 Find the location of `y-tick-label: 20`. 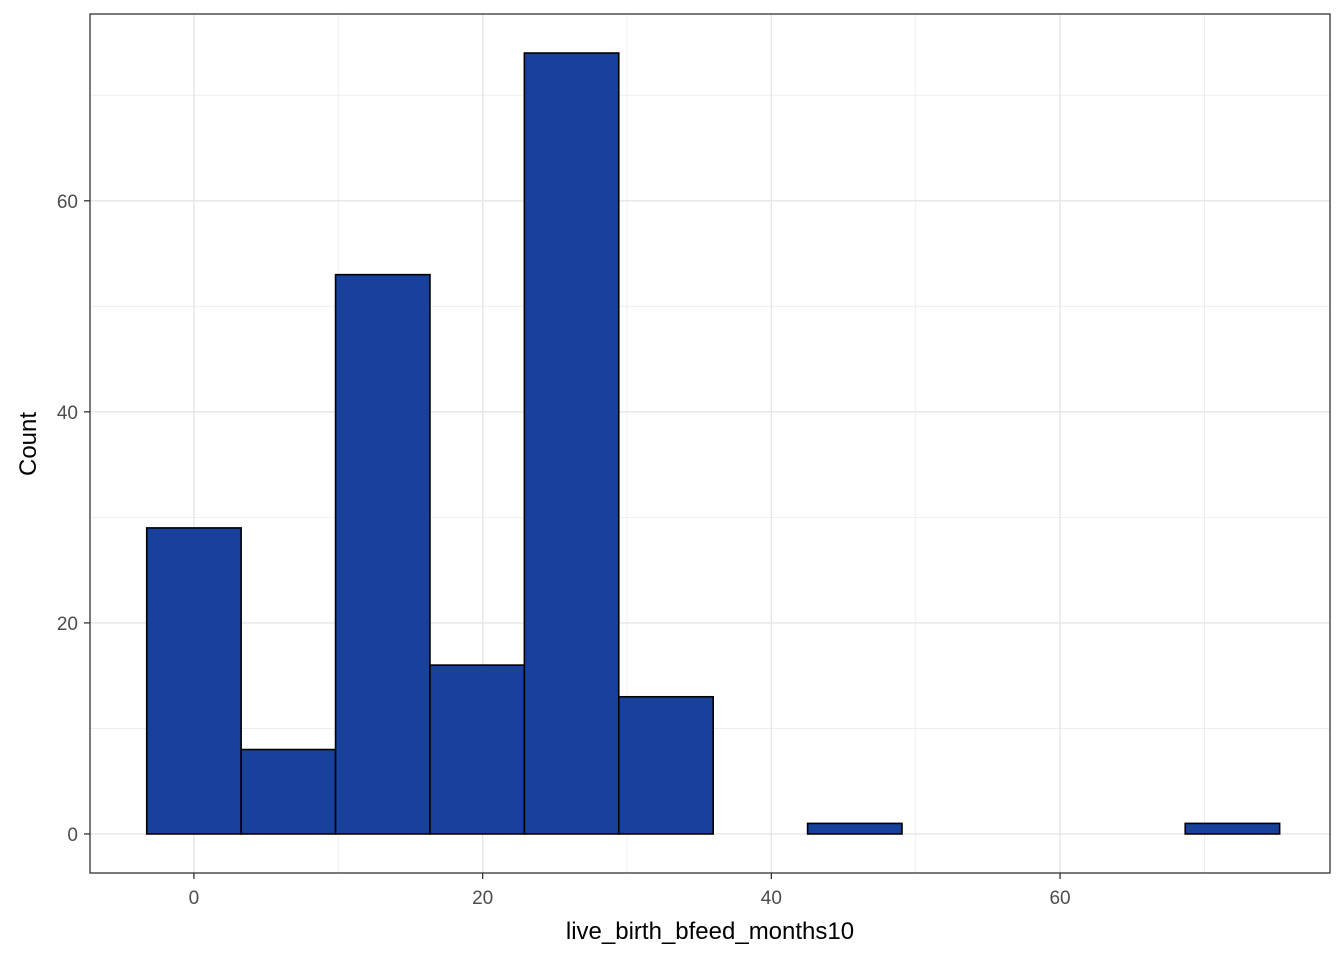

y-tick-label: 20 is located at coordinates (67, 624).